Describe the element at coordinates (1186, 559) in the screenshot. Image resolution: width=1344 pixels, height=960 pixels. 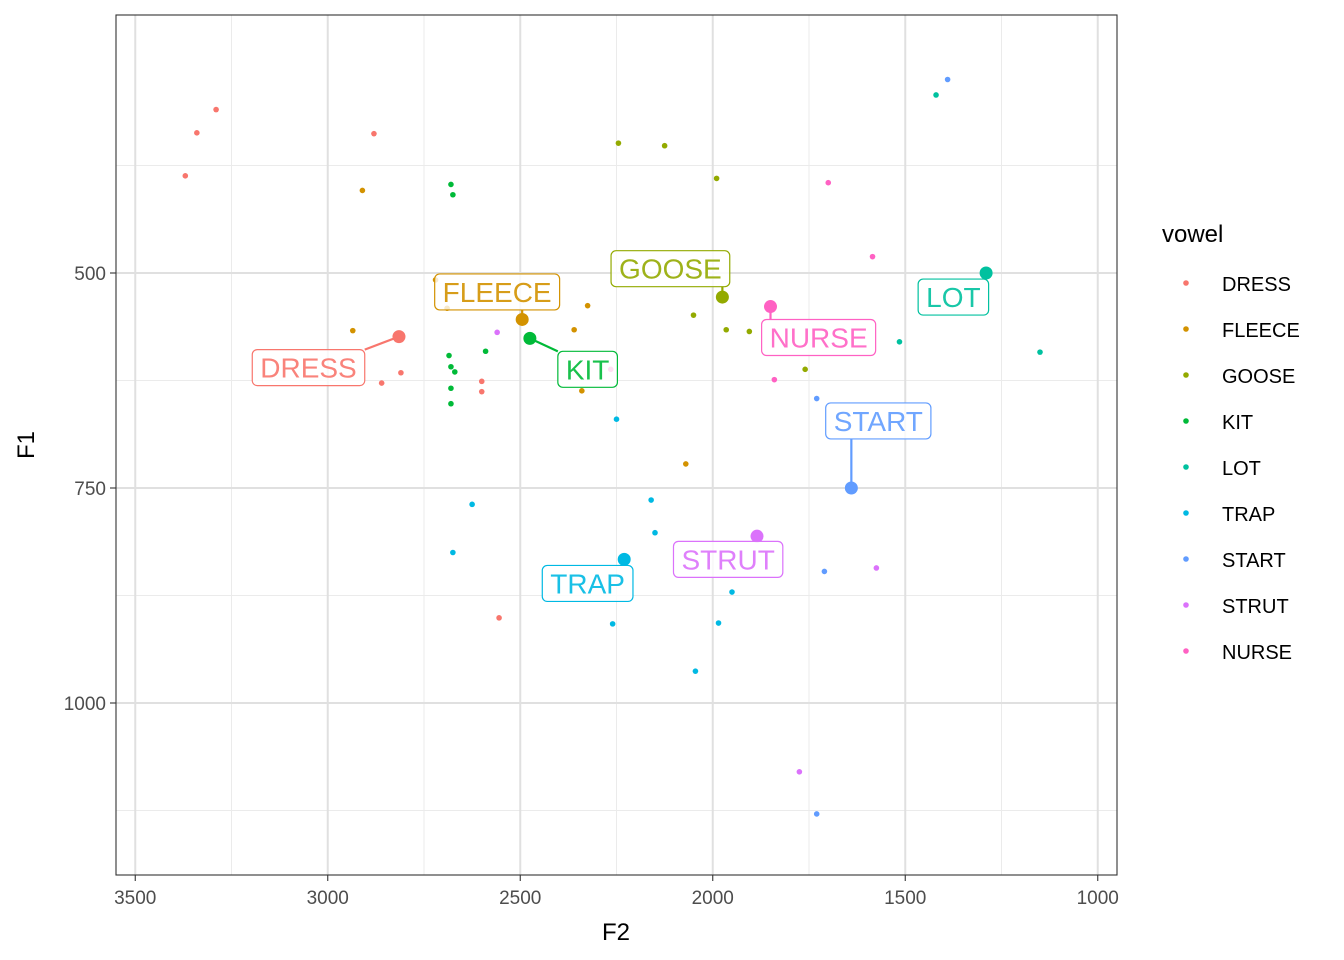
I see `legend-key-start` at that location.